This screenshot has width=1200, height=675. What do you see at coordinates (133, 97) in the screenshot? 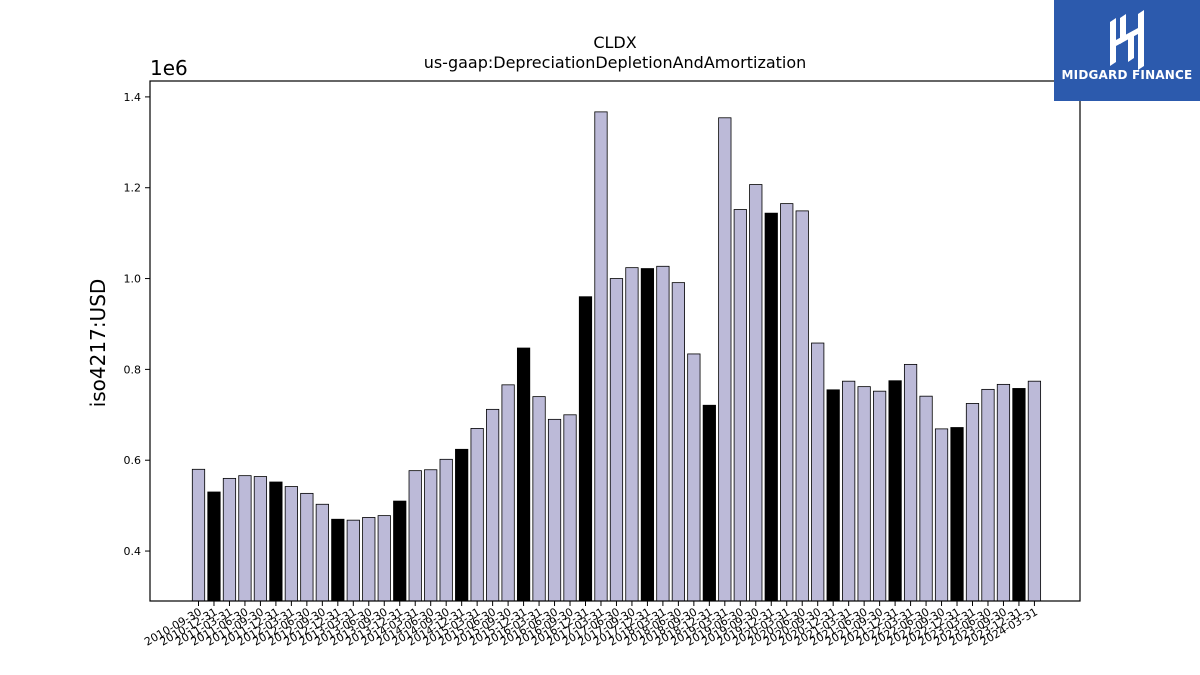
I see `y-tick-label: 1.4` at bounding box center [133, 97].